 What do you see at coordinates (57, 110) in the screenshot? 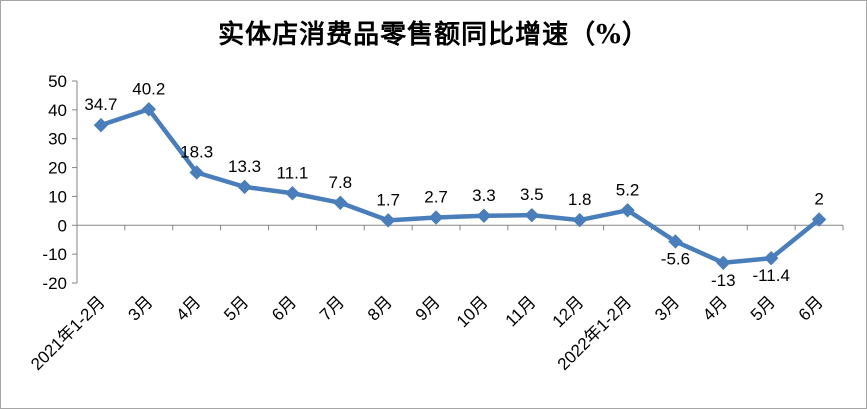
I see `y-tick-label: 40` at bounding box center [57, 110].